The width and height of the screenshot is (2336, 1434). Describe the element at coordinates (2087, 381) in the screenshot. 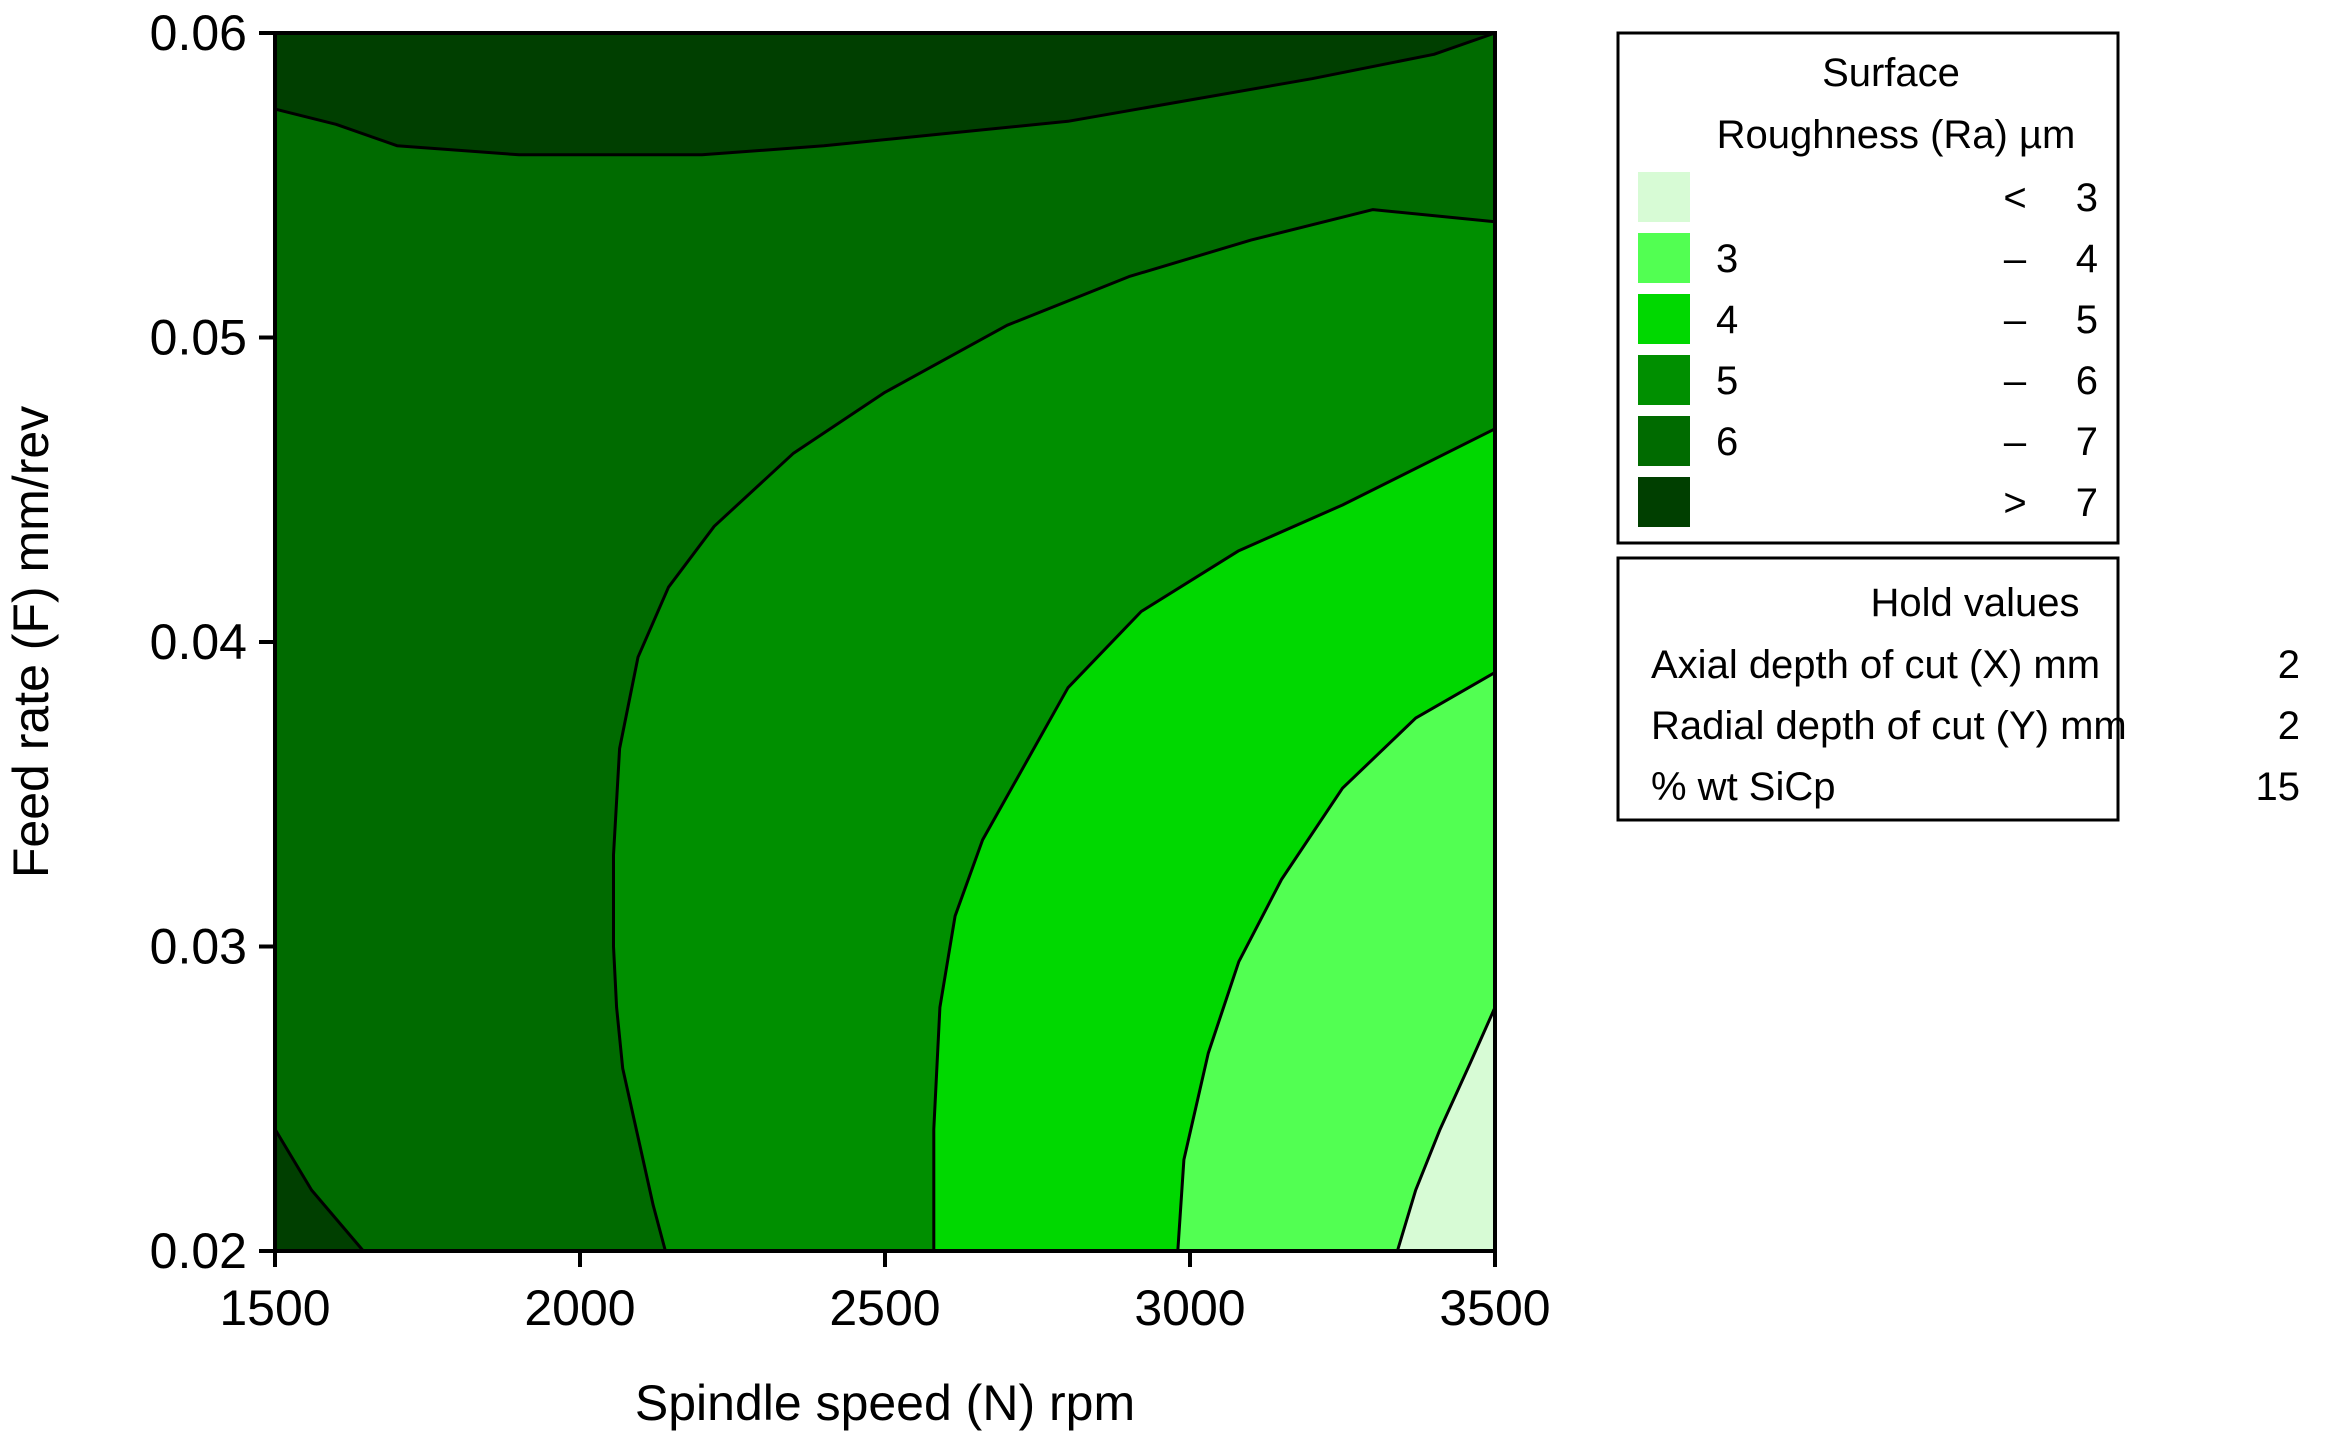

I see `legend-range-high: 6` at that location.